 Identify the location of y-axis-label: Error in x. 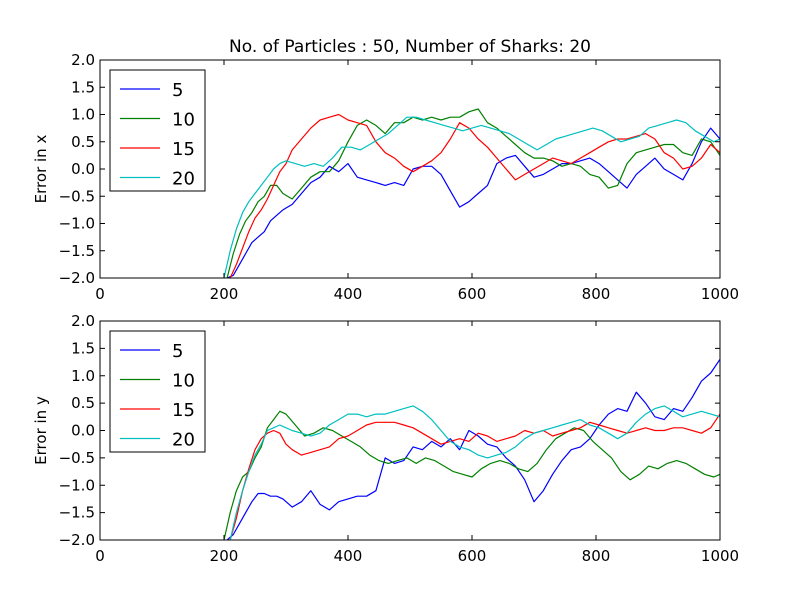
(41, 169).